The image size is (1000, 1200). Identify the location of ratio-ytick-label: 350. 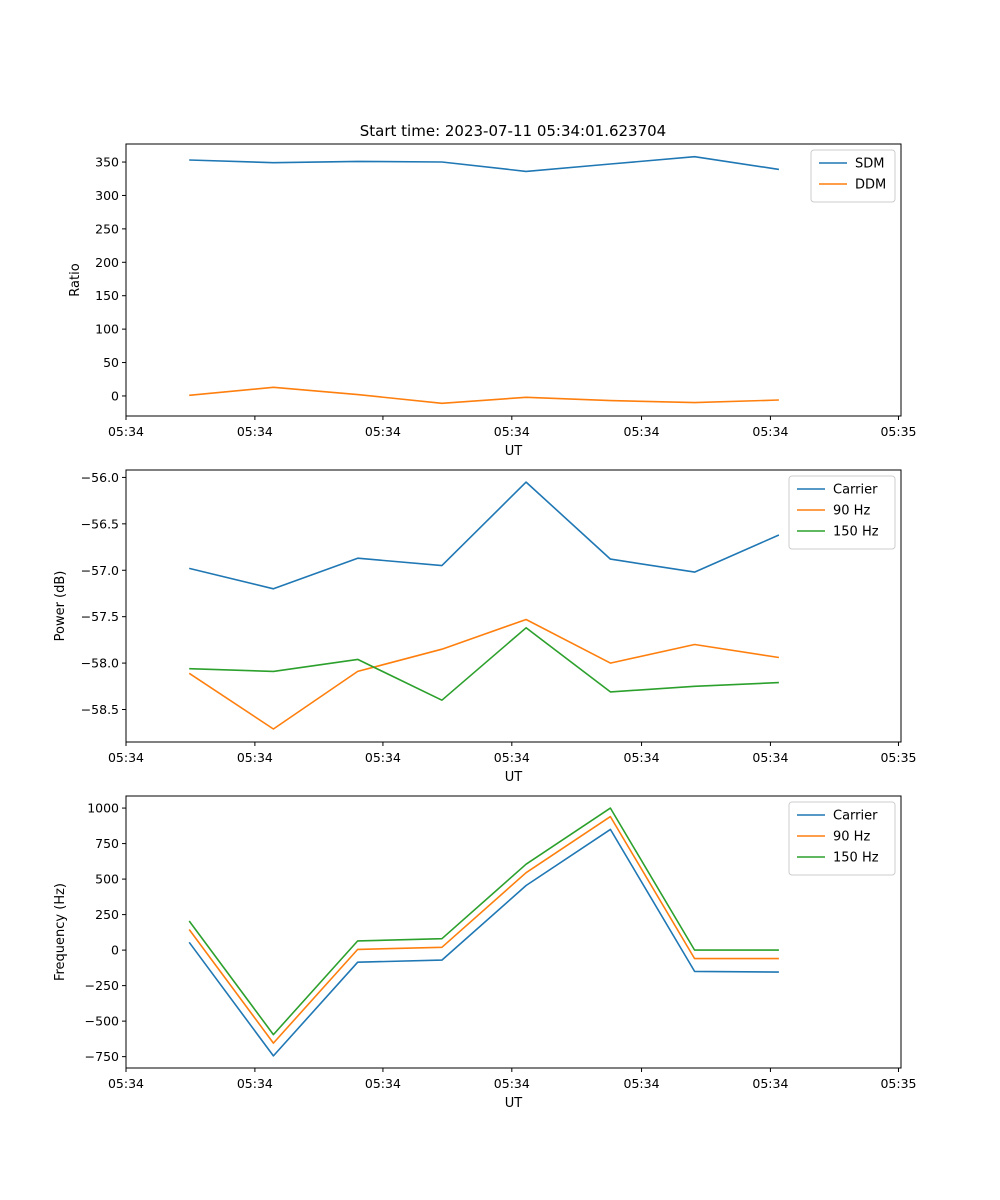
(107, 162).